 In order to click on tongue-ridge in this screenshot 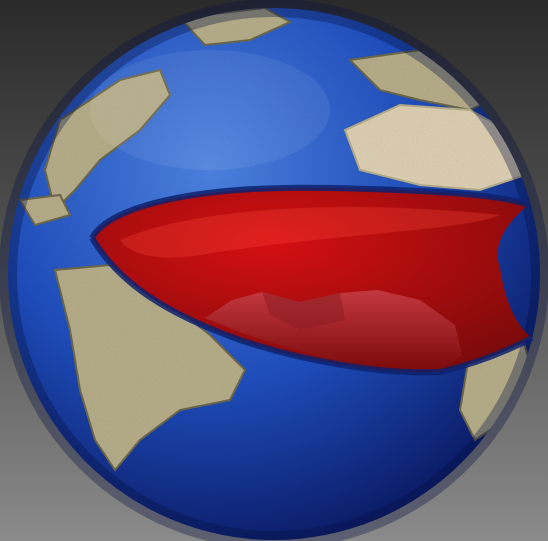, I will do `click(303, 311)`.